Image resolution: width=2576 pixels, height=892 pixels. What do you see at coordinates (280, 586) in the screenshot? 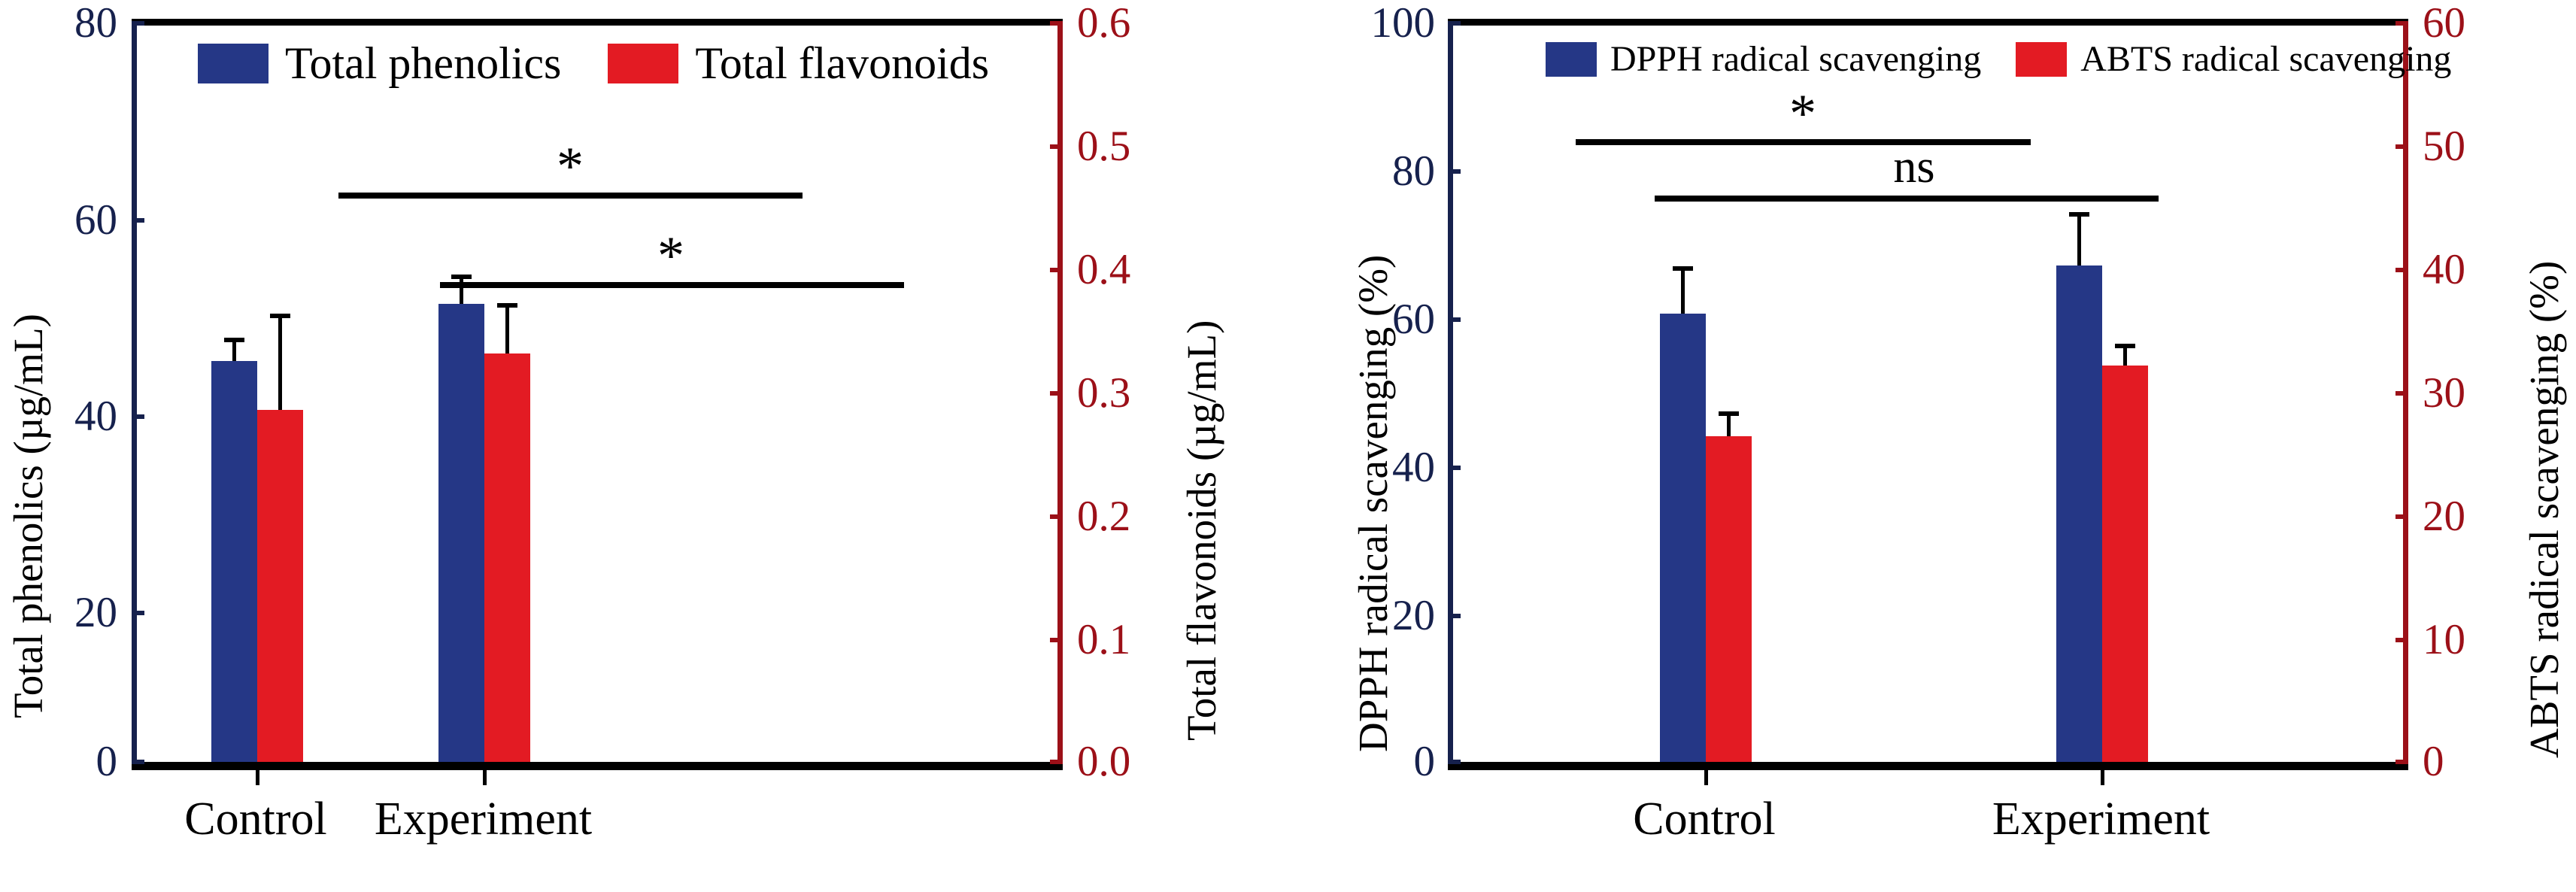
I see `bar-control-total-flavonoids` at bounding box center [280, 586].